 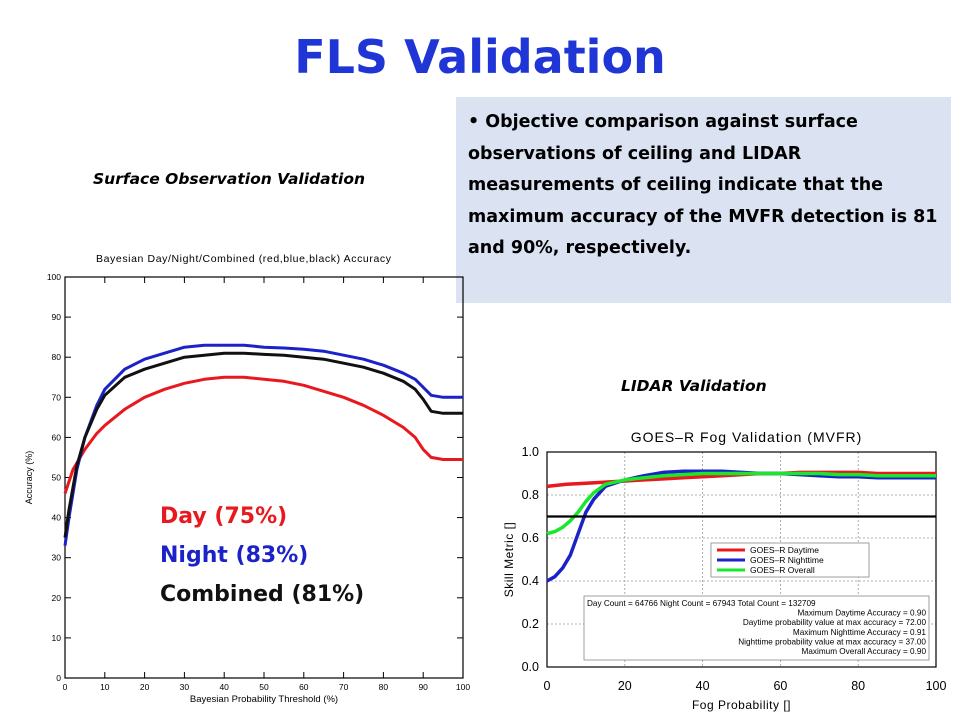 What do you see at coordinates (57, 638) in the screenshot?
I see `chart1-y-tick-label: 10` at bounding box center [57, 638].